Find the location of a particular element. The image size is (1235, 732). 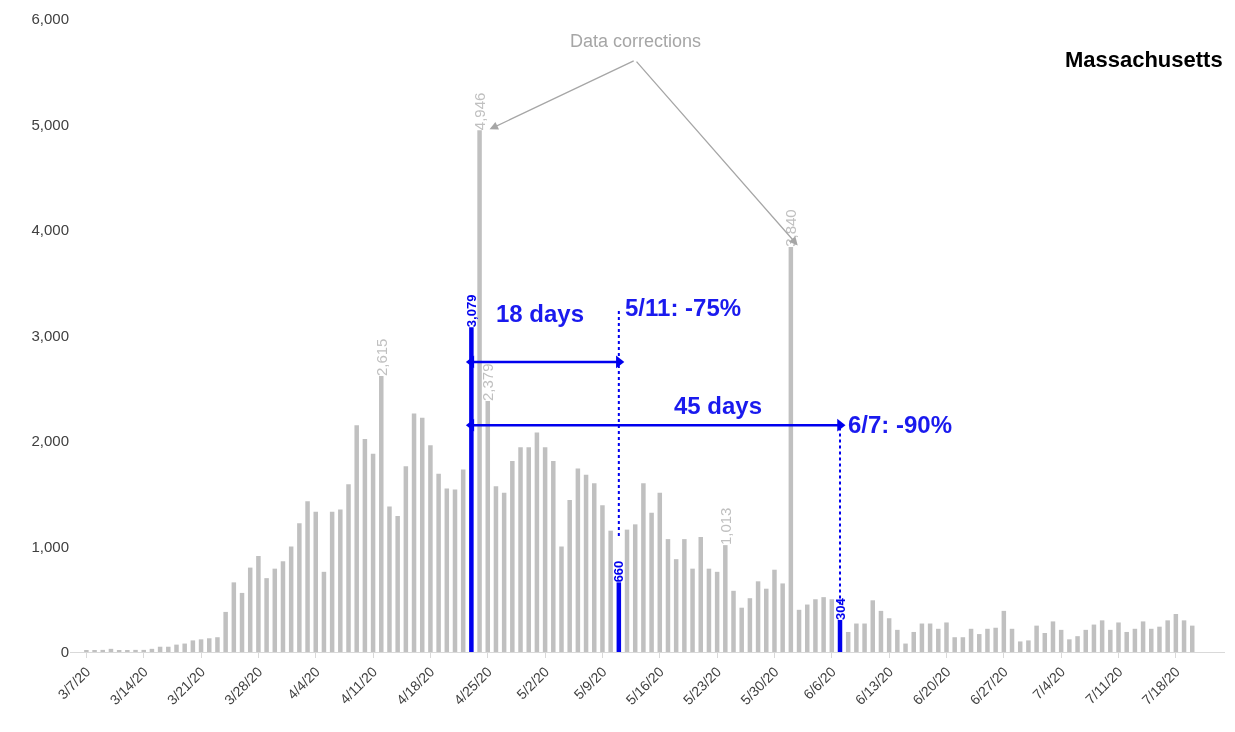

annotation: 45 days is located at coordinates (718, 405).